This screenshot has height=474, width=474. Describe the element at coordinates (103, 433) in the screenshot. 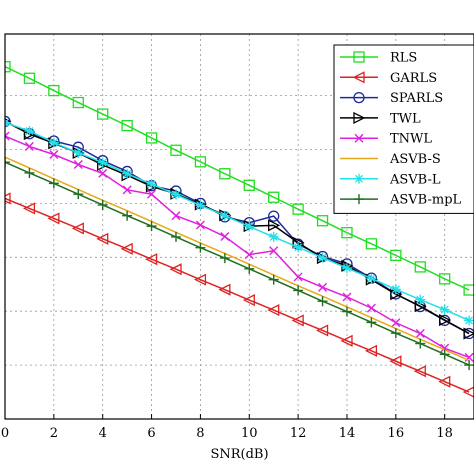

I see `x-tick-label: 4` at that location.